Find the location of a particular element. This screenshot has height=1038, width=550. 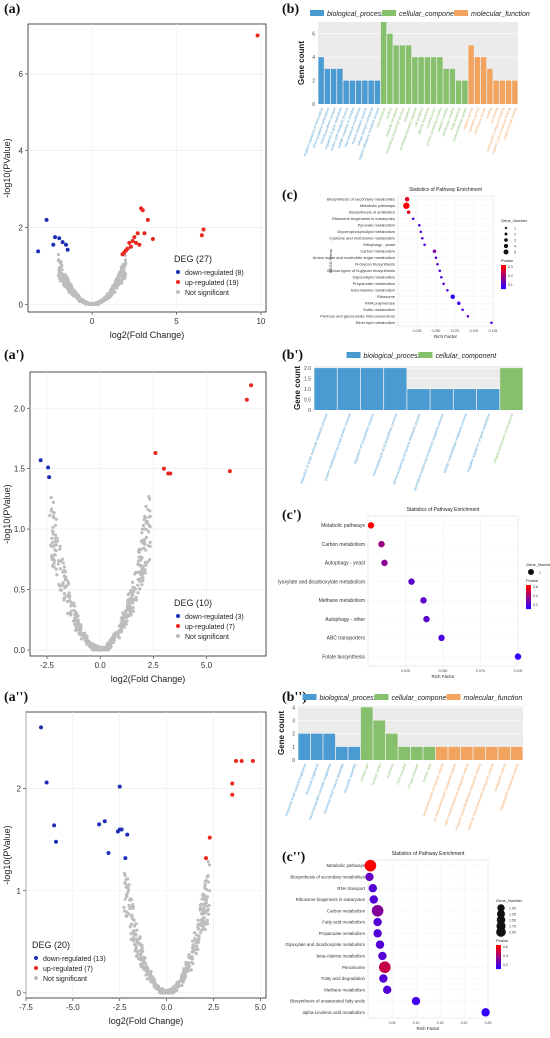

pathway-label: Metabolic pathways is located at coordinates (345, 865).